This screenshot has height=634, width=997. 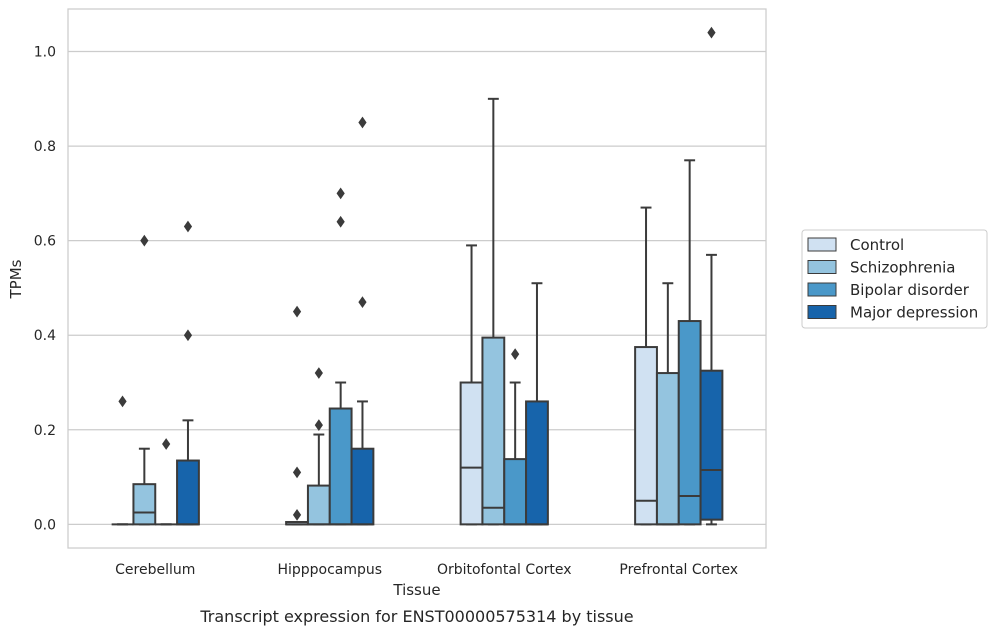 What do you see at coordinates (329, 570) in the screenshot?
I see `x-tick-label: Hipppocampus` at bounding box center [329, 570].